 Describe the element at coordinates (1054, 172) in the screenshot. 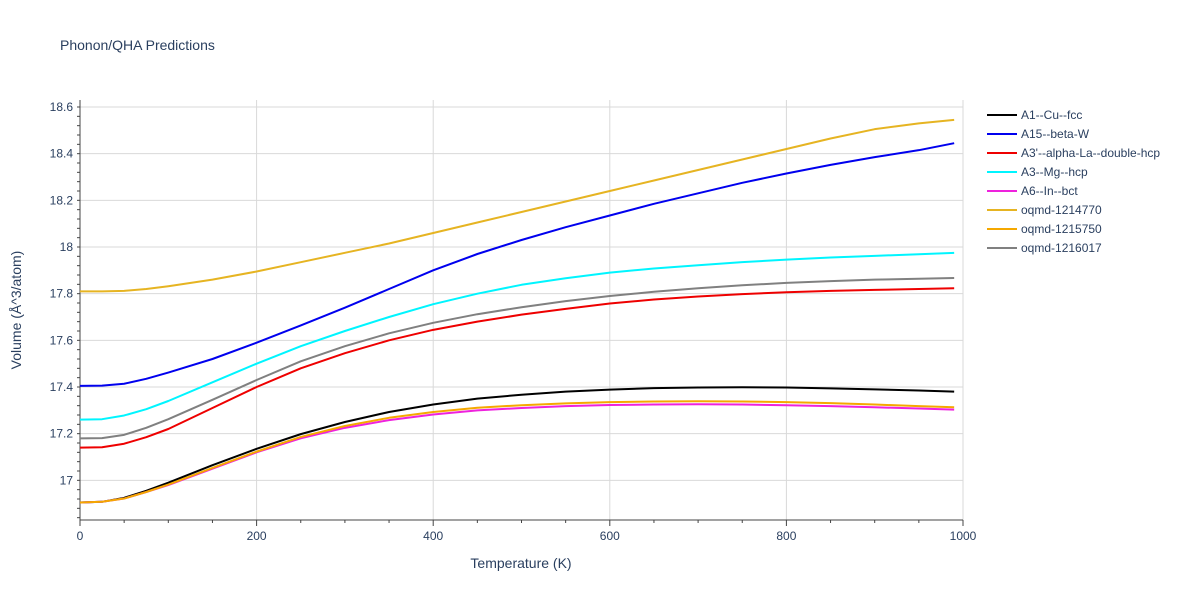

I see `legend-label: A3--Mg--hcp` at that location.